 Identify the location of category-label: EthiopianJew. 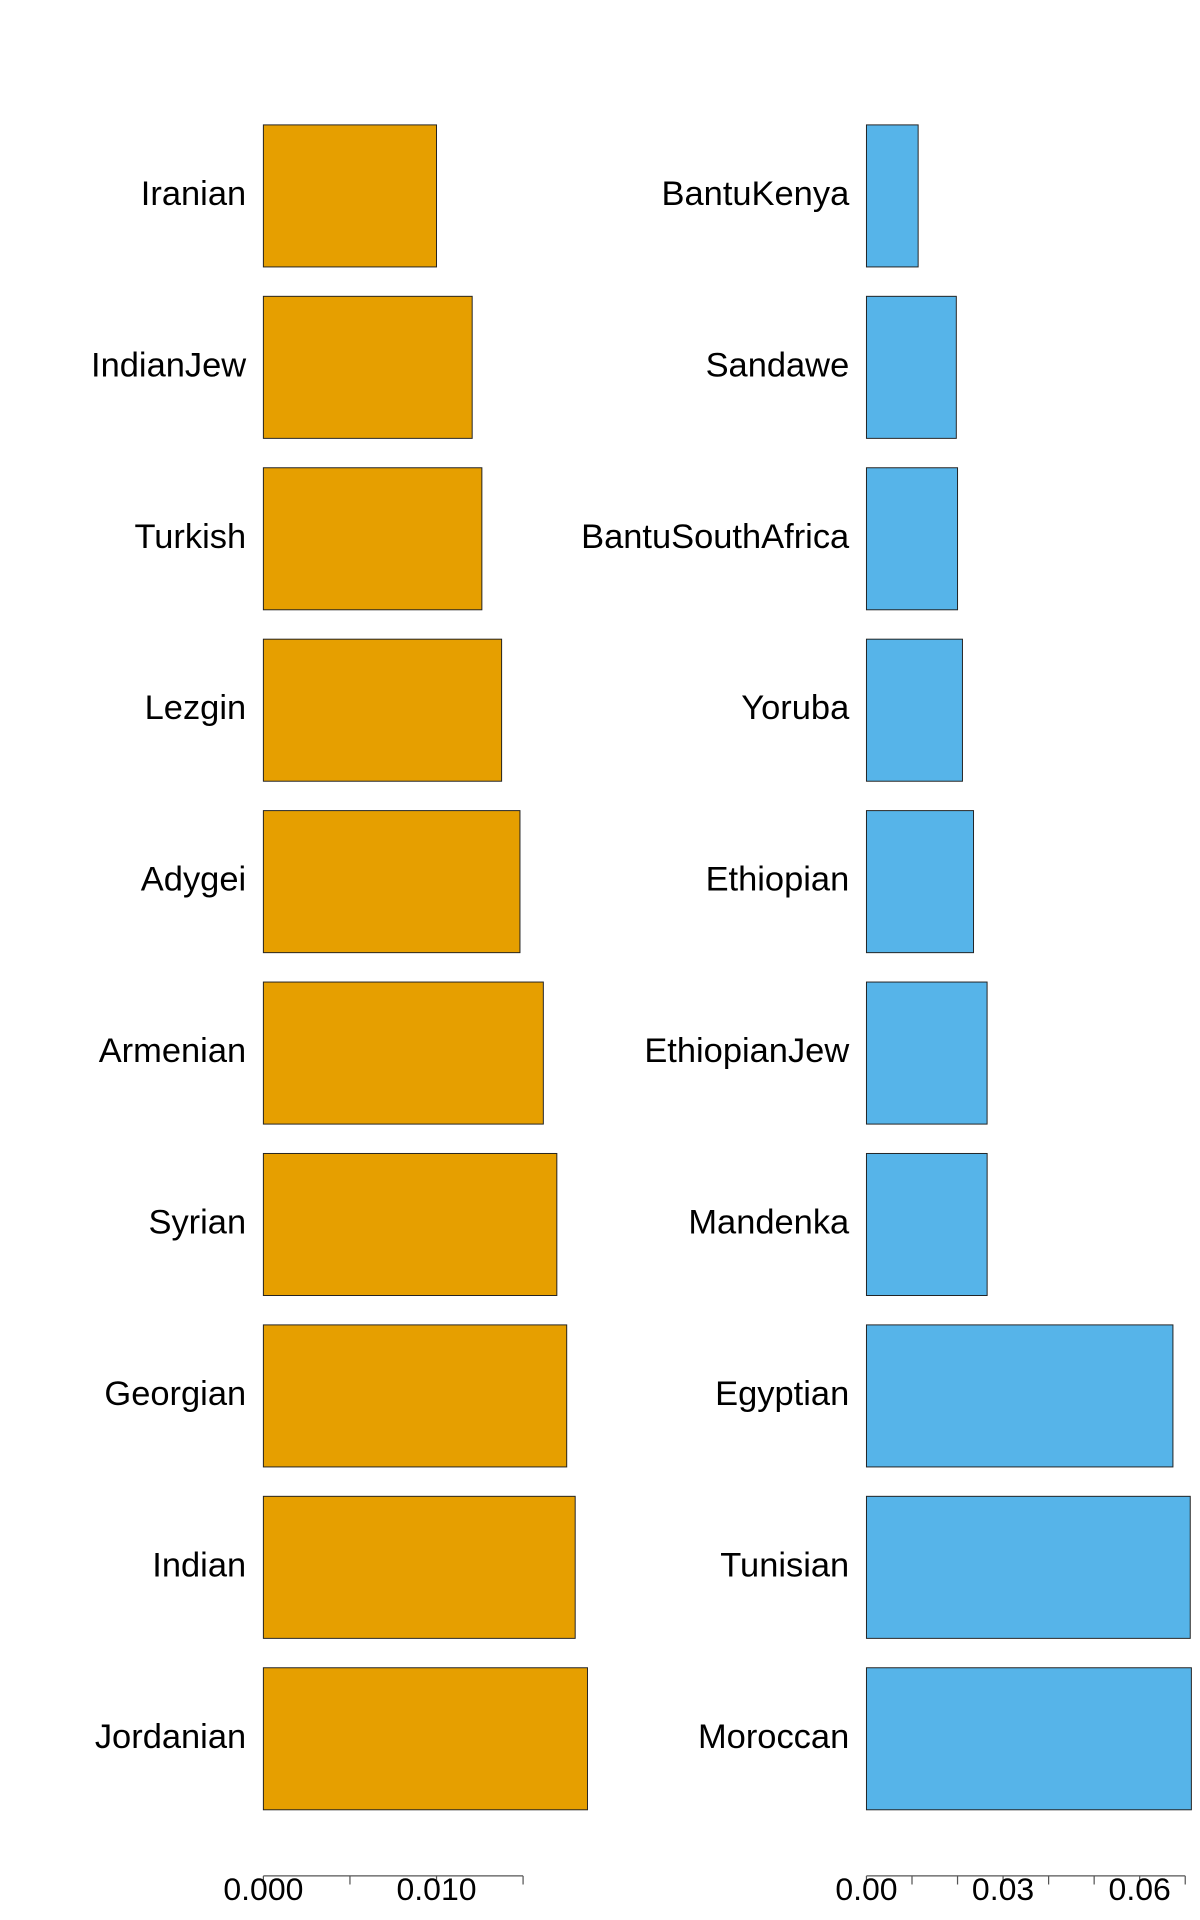
(746, 1051).